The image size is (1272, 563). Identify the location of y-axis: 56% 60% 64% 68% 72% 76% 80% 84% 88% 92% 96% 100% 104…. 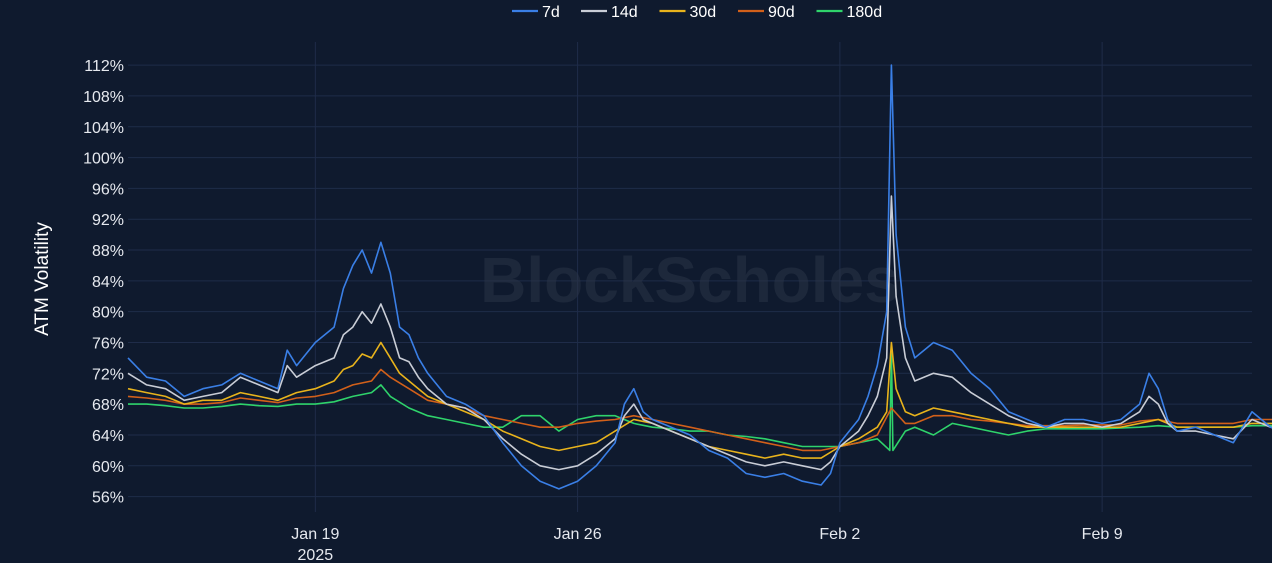
(103, 282).